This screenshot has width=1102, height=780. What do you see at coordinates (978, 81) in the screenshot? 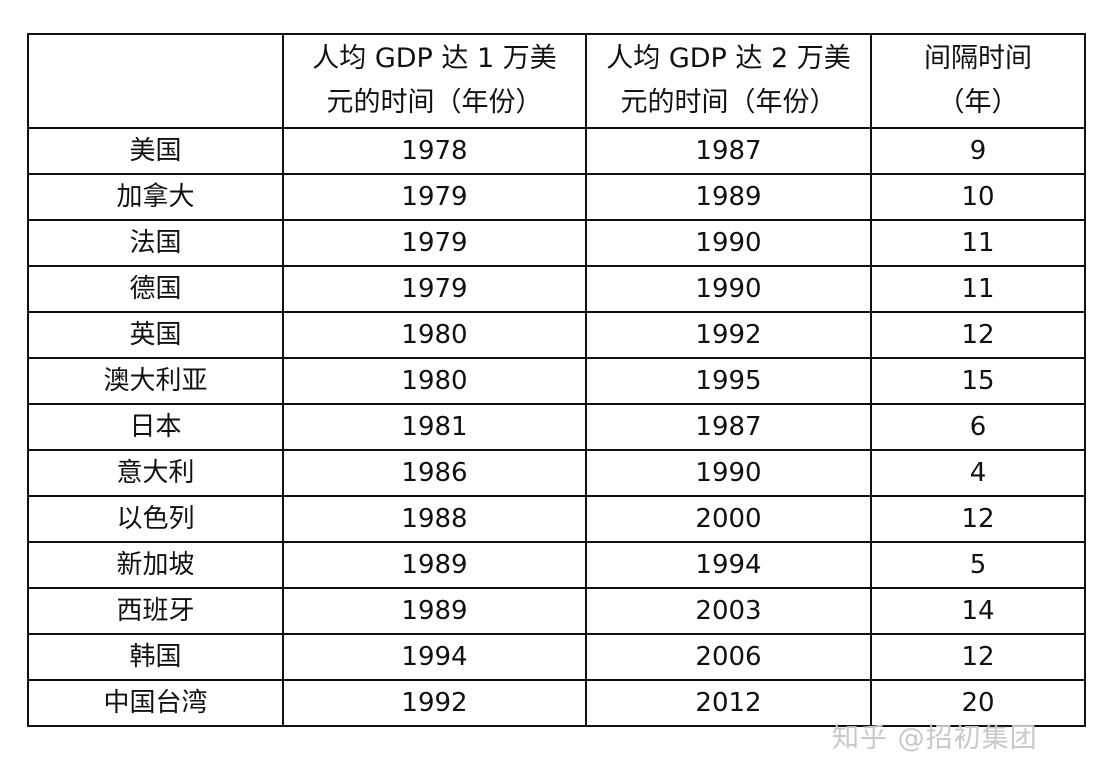
I see `header-cell-interval: 间隔时间 （年）` at bounding box center [978, 81].